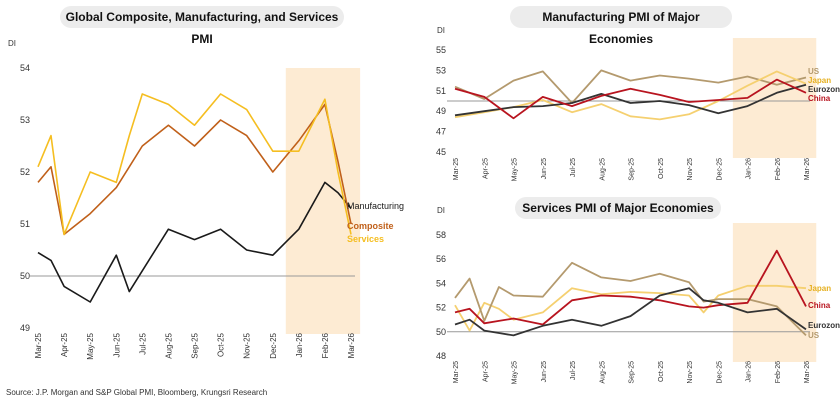 The height and width of the screenshot is (404, 840). I want to click on series-line-manufacturing, so click(194, 242).